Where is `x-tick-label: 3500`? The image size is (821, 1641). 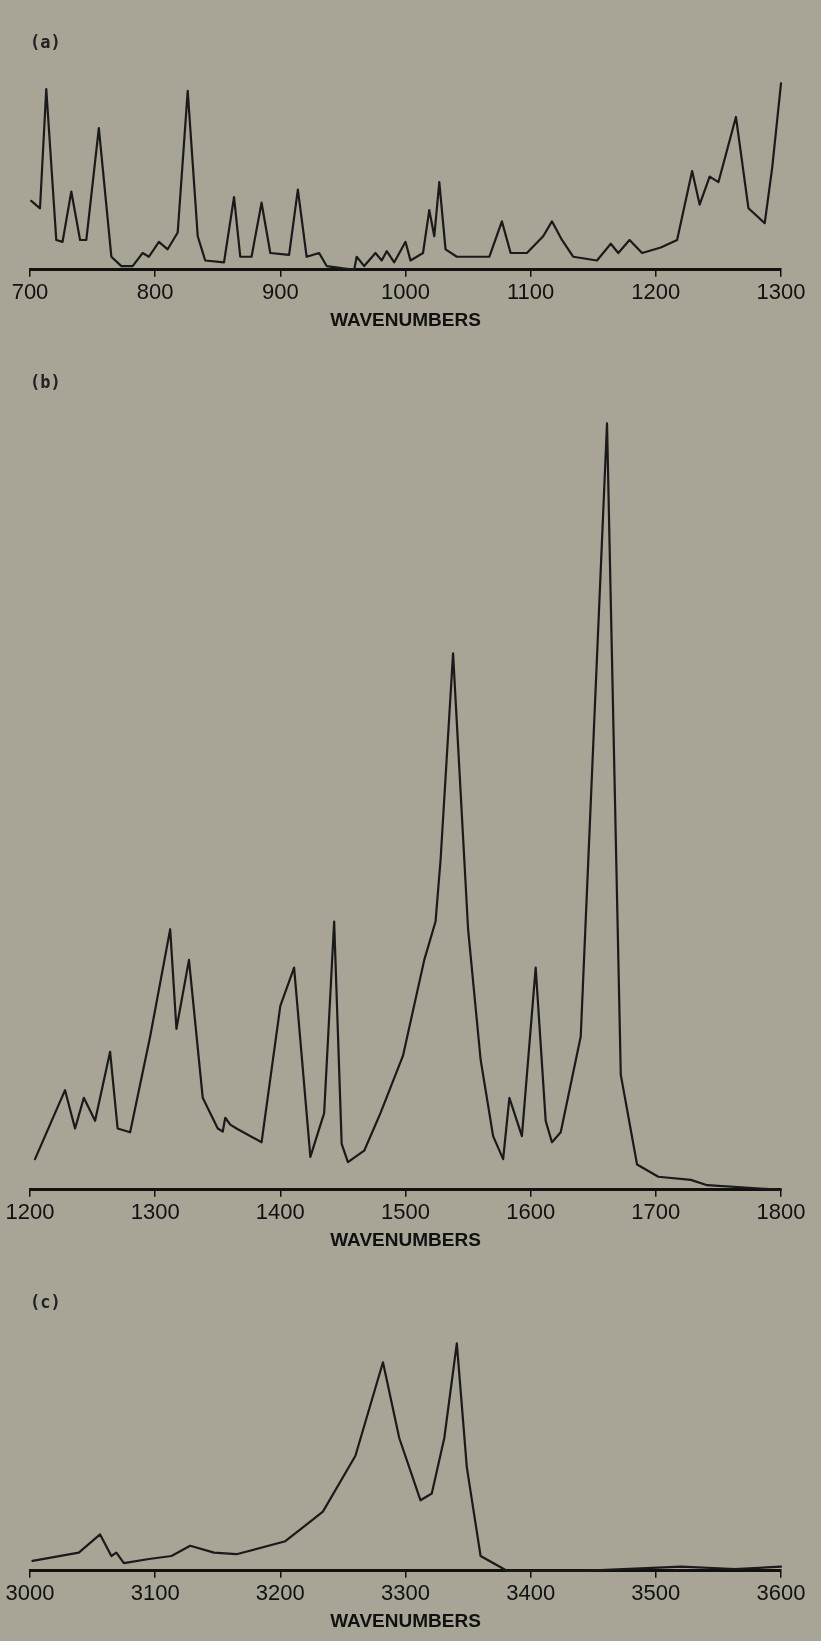
x-tick-label: 3500 is located at coordinates (656, 1593).